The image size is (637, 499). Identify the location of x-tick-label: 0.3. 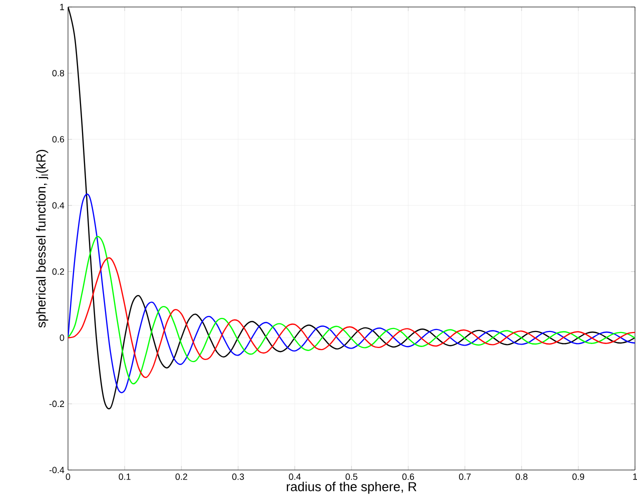
(238, 477).